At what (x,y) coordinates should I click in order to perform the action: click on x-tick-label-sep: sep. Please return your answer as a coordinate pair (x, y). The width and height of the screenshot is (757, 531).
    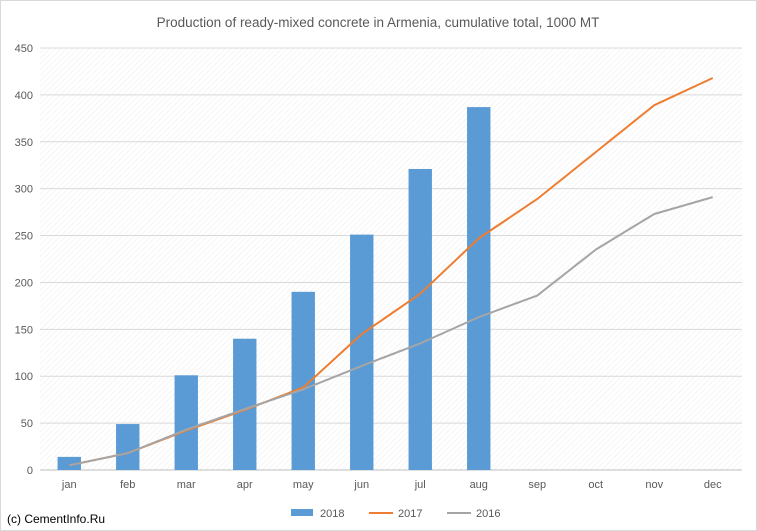
    Looking at the image, I should click on (537, 485).